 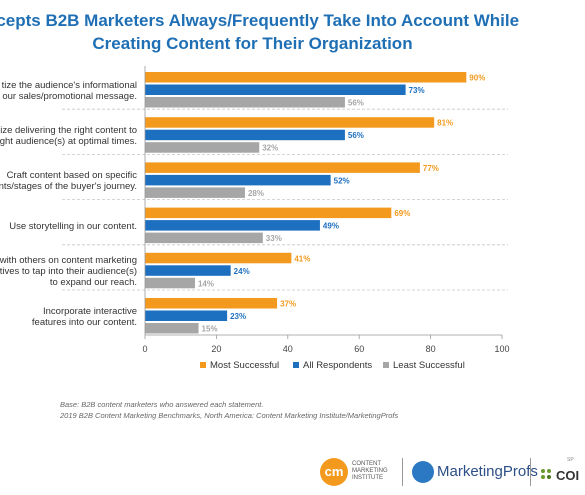 What do you see at coordinates (501, 349) in the screenshot?
I see `x-tick-label: 100` at bounding box center [501, 349].